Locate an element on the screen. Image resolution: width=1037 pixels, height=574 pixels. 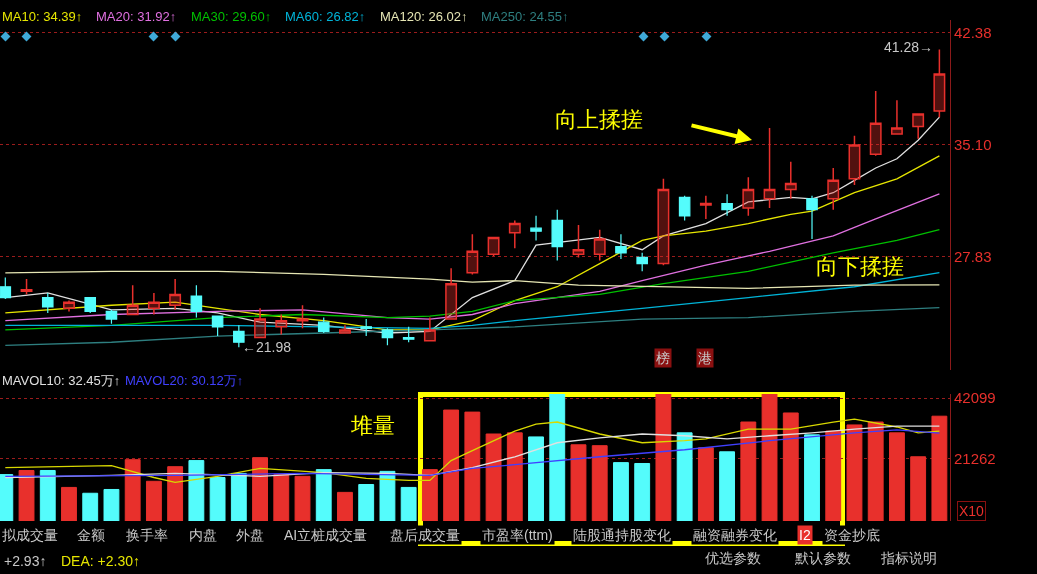
text: MA30: 29.60↑ is located at coordinates (231, 16).